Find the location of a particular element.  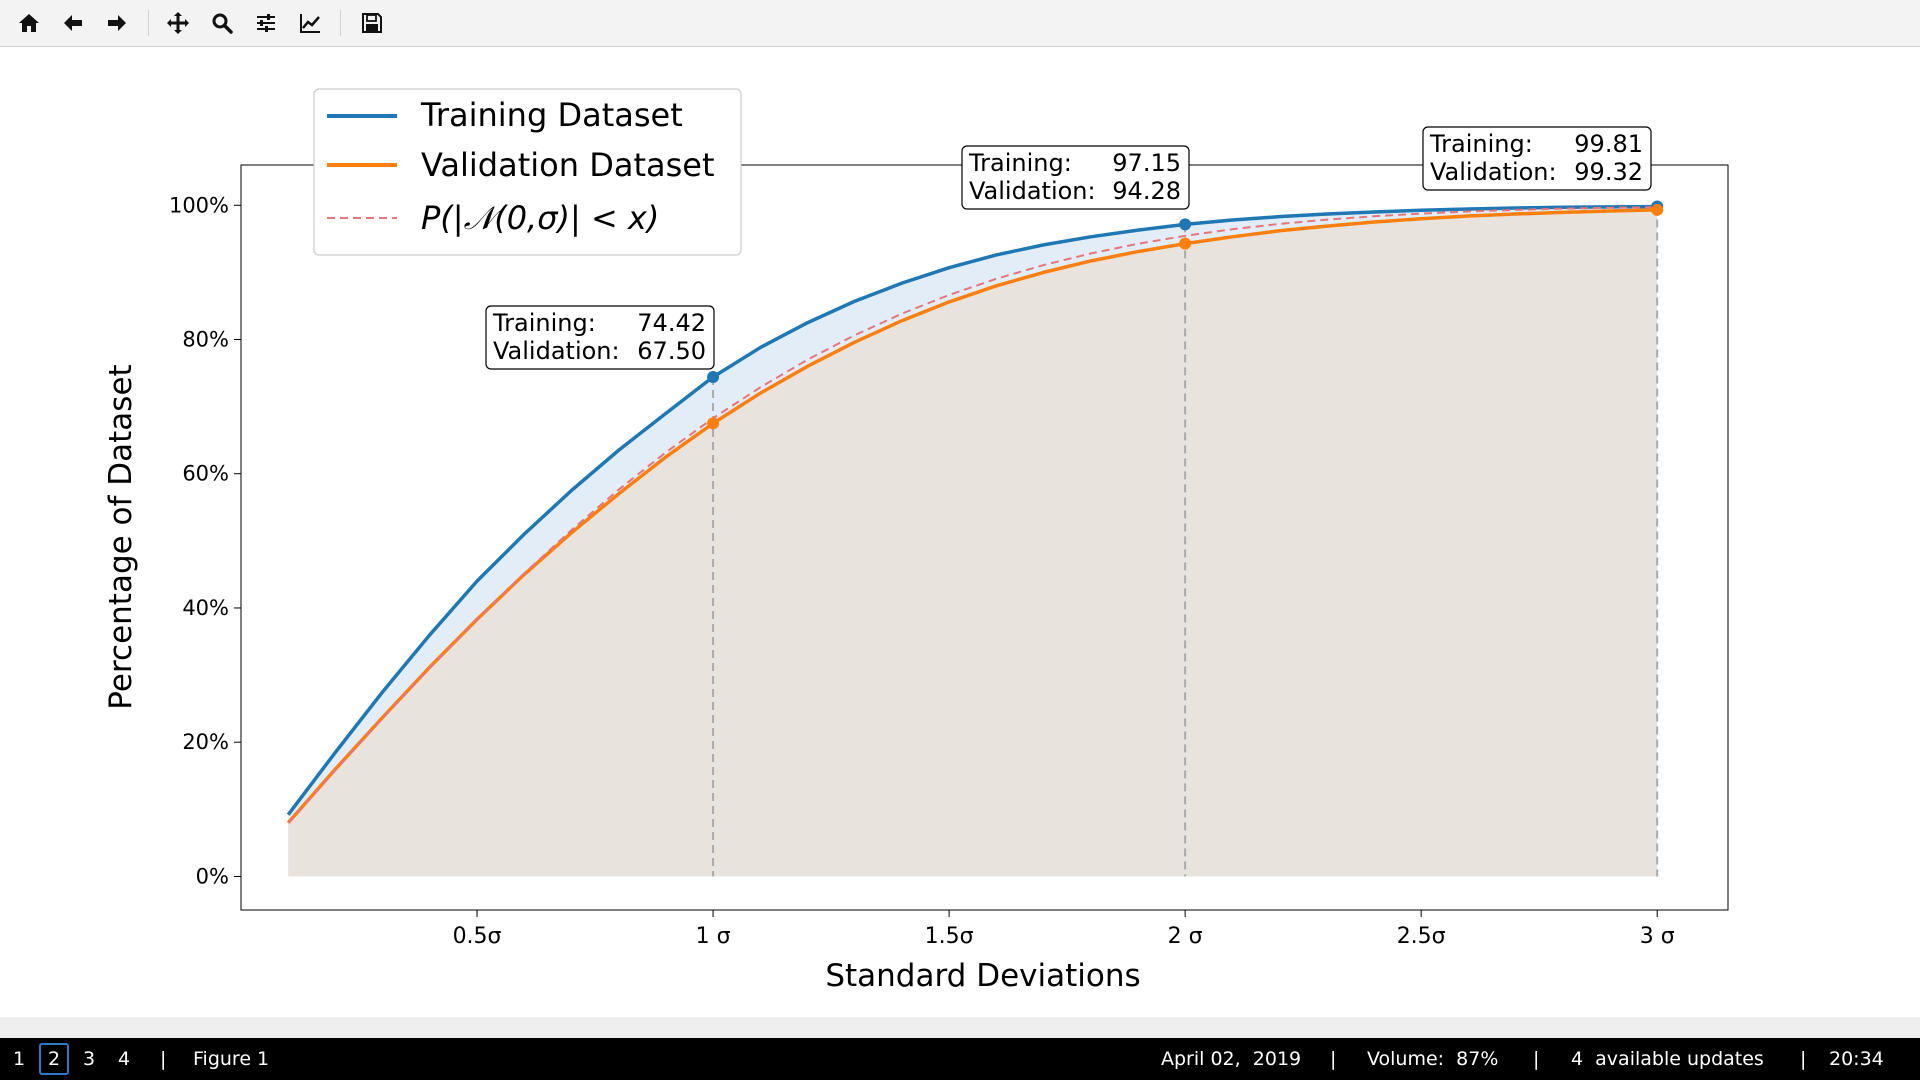

workspace-1: 1 is located at coordinates (19, 1059).